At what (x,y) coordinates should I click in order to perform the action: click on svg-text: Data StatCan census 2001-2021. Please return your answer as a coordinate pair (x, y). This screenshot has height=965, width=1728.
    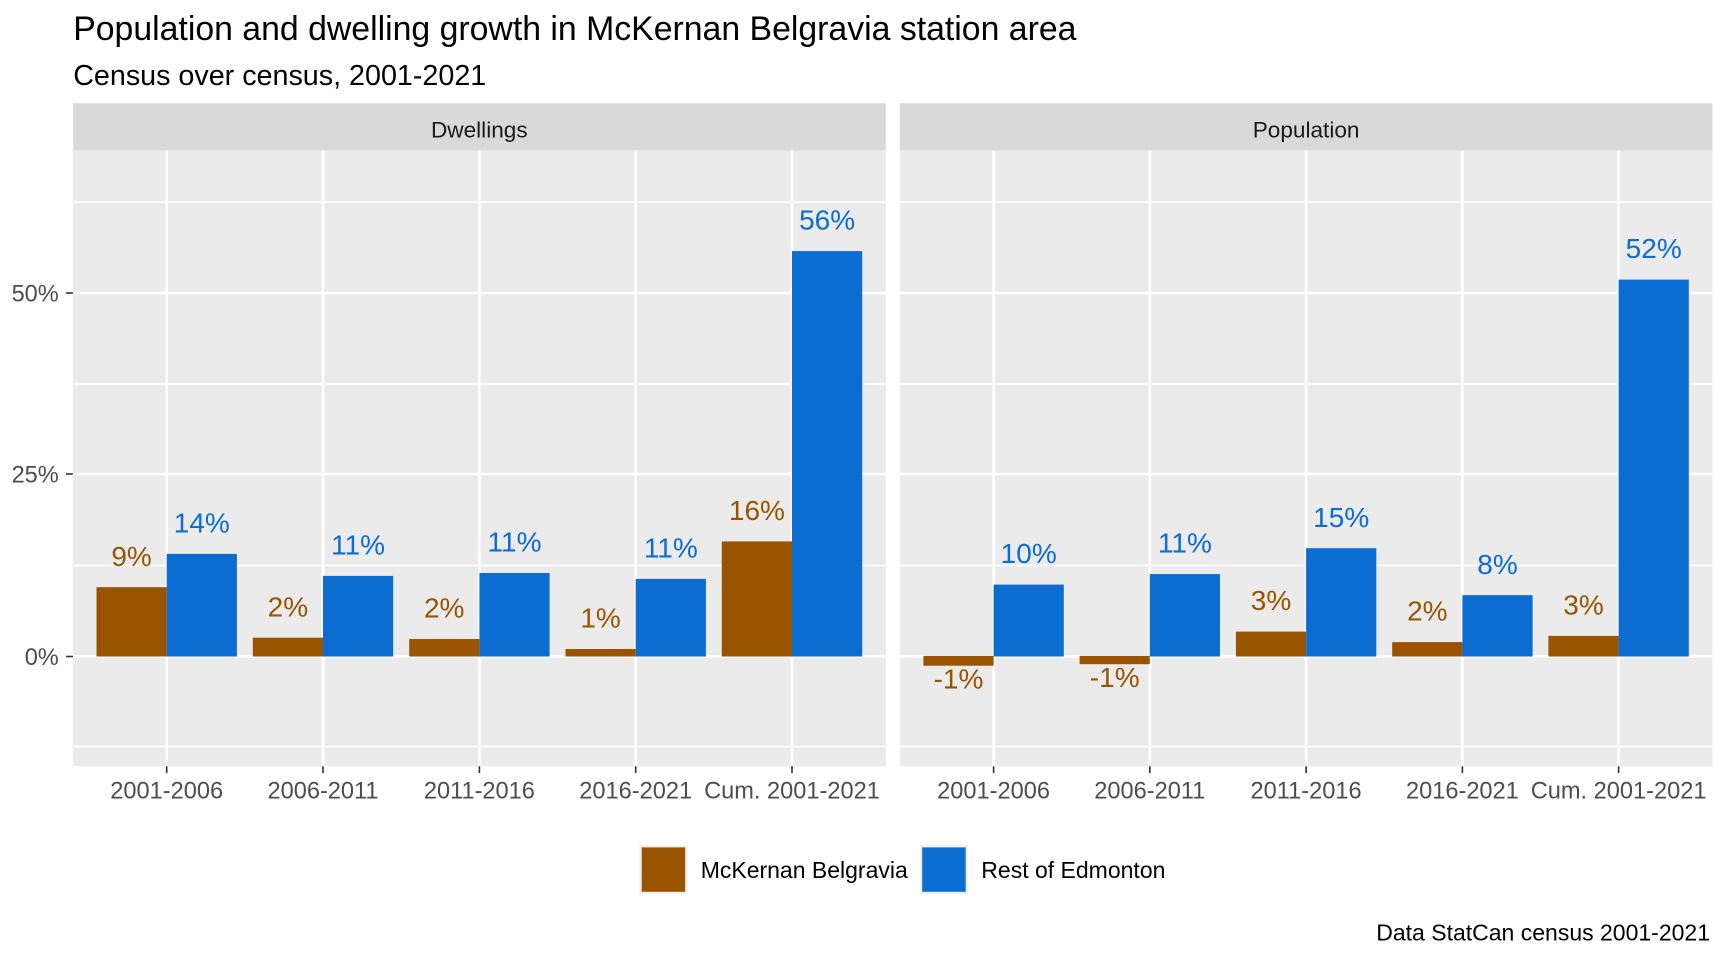
    Looking at the image, I should click on (1543, 932).